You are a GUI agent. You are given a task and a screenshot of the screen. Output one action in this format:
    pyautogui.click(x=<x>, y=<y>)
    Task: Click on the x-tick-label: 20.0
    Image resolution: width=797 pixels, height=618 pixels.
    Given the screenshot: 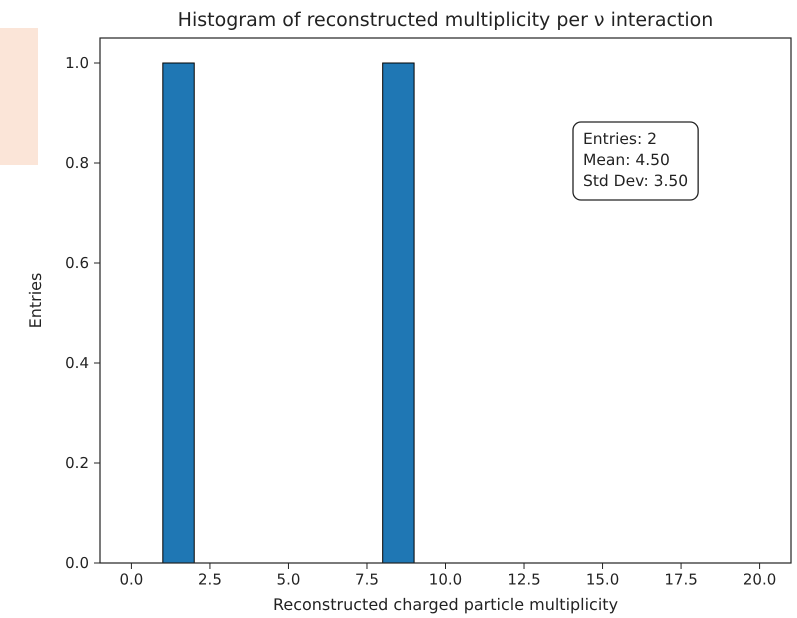 What is the action you would take?
    pyautogui.click(x=759, y=579)
    